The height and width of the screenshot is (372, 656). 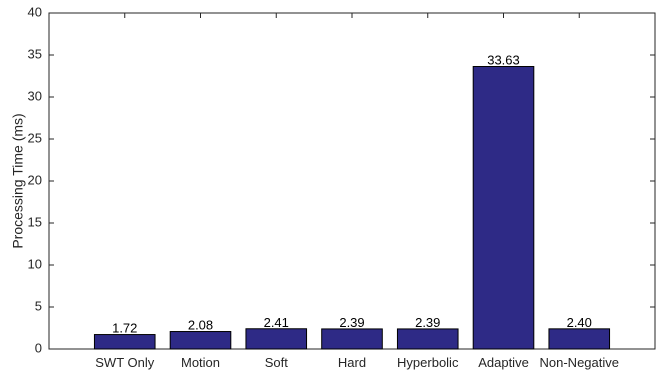 What do you see at coordinates (580, 362) in the screenshot?
I see `x-tick-label: Non-Negative` at bounding box center [580, 362].